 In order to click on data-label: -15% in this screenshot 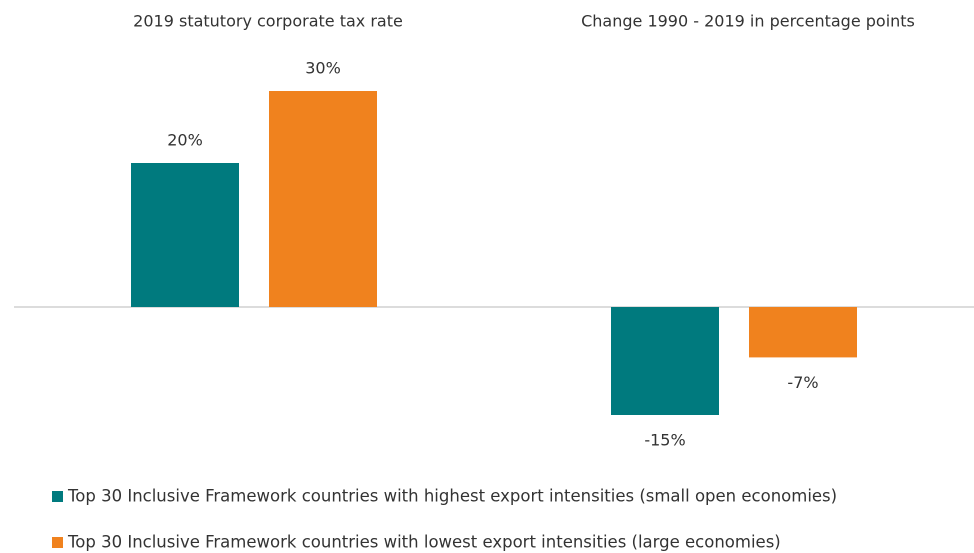, I will do `click(664, 440)`.